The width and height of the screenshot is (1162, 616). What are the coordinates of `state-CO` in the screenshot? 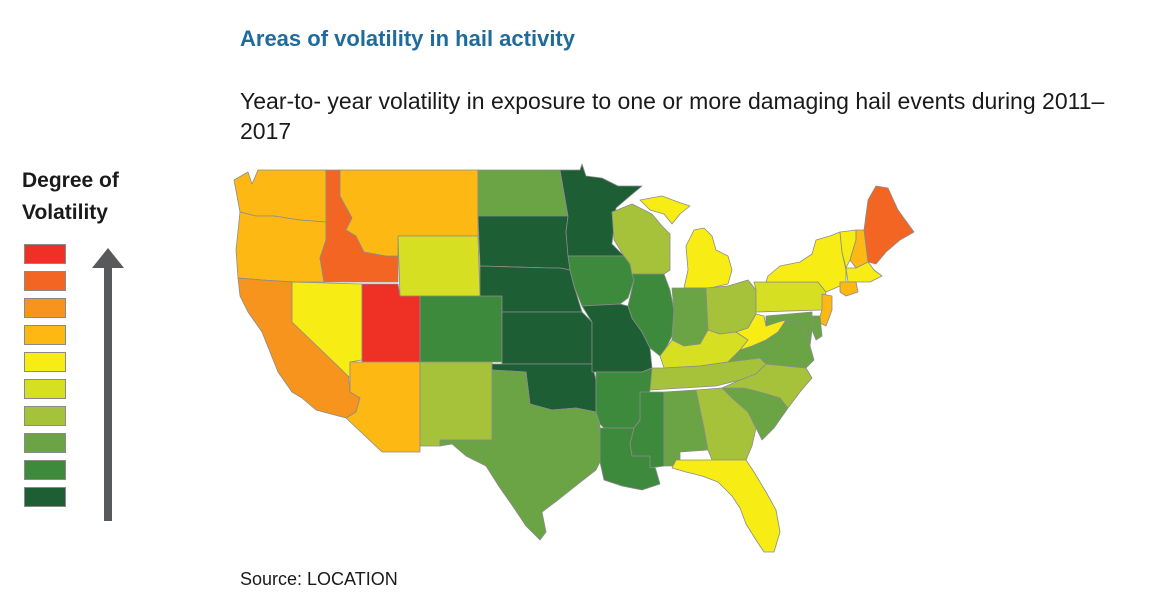 It's located at (461, 329).